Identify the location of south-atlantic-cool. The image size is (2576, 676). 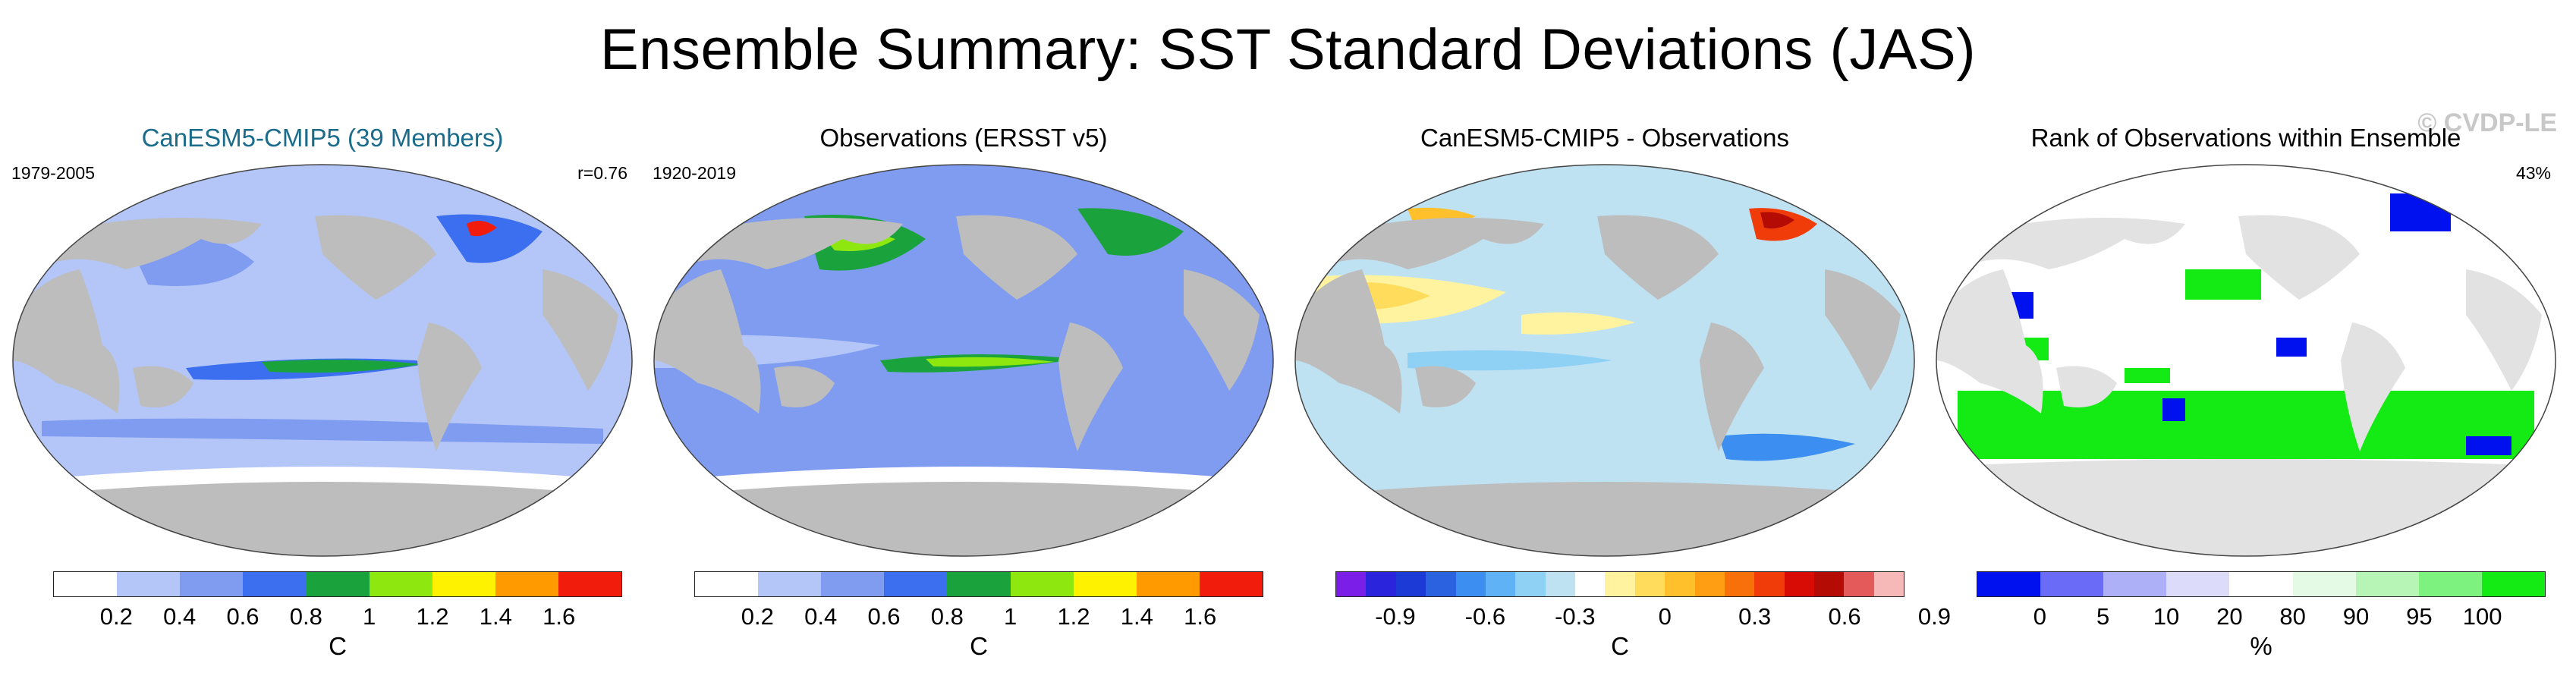
(1787, 447).